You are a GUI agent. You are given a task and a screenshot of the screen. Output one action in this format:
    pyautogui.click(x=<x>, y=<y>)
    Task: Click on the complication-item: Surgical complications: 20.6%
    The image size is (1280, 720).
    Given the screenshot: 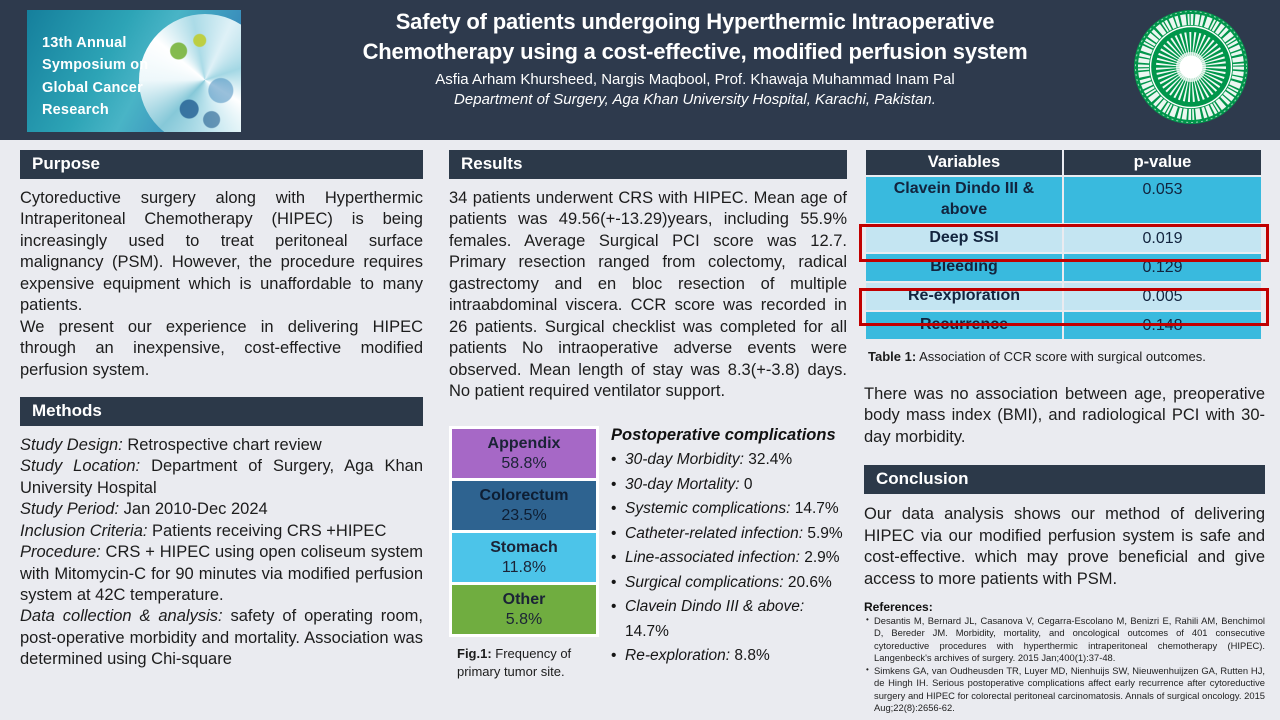 What is the action you would take?
    pyautogui.click(x=729, y=583)
    